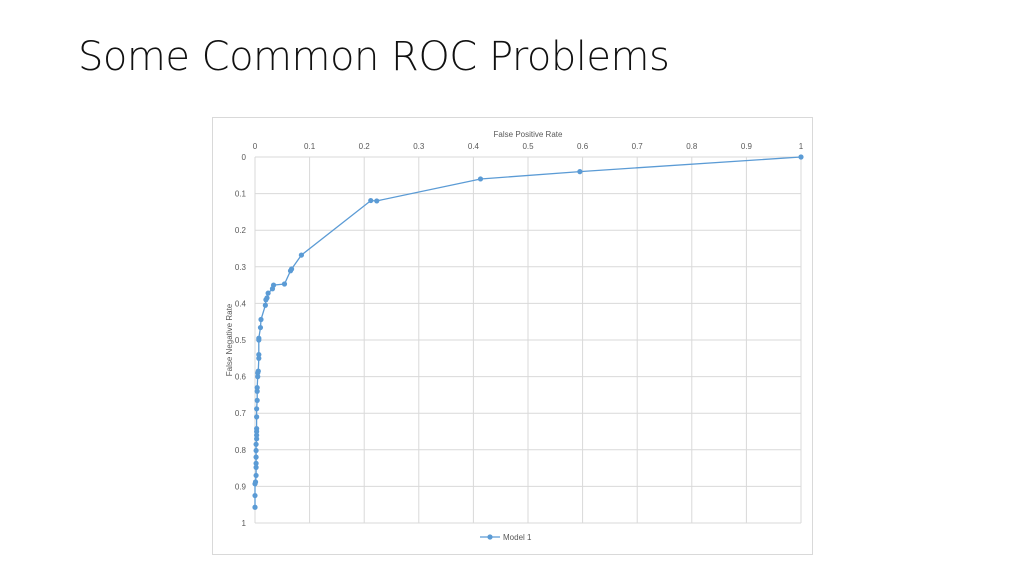 The height and width of the screenshot is (576, 1024). I want to click on x-tick-label: 0.3, so click(419, 146).